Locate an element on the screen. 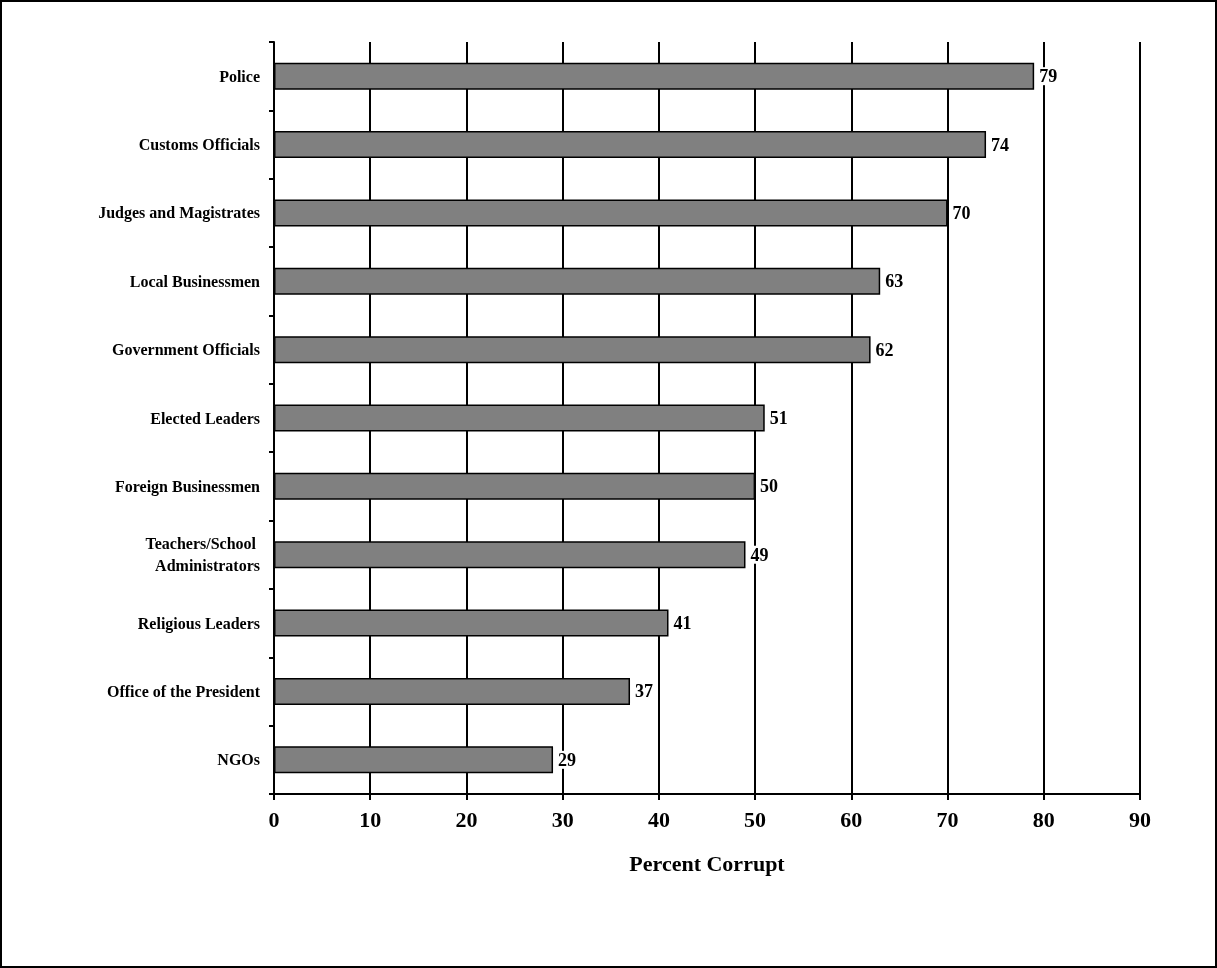 The image size is (1217, 968). data-label: 62 is located at coordinates (884, 349).